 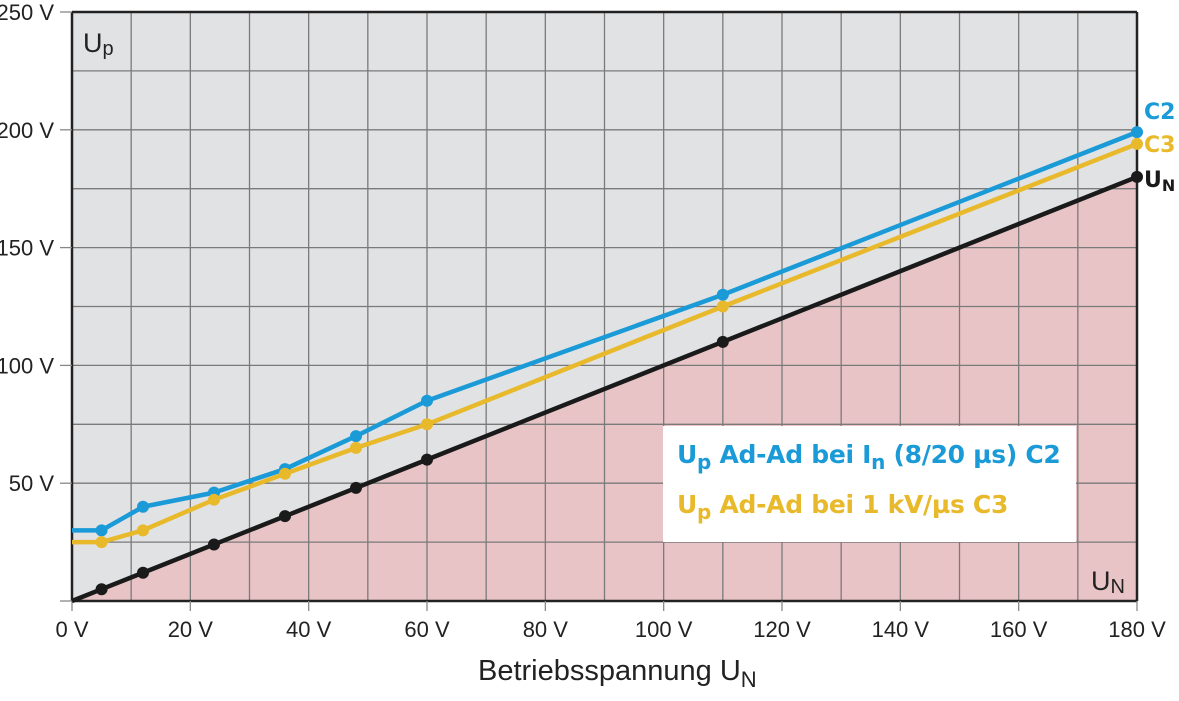 I want to click on legend-c2-text: Ad-Ad bei I, so click(x=791, y=454).